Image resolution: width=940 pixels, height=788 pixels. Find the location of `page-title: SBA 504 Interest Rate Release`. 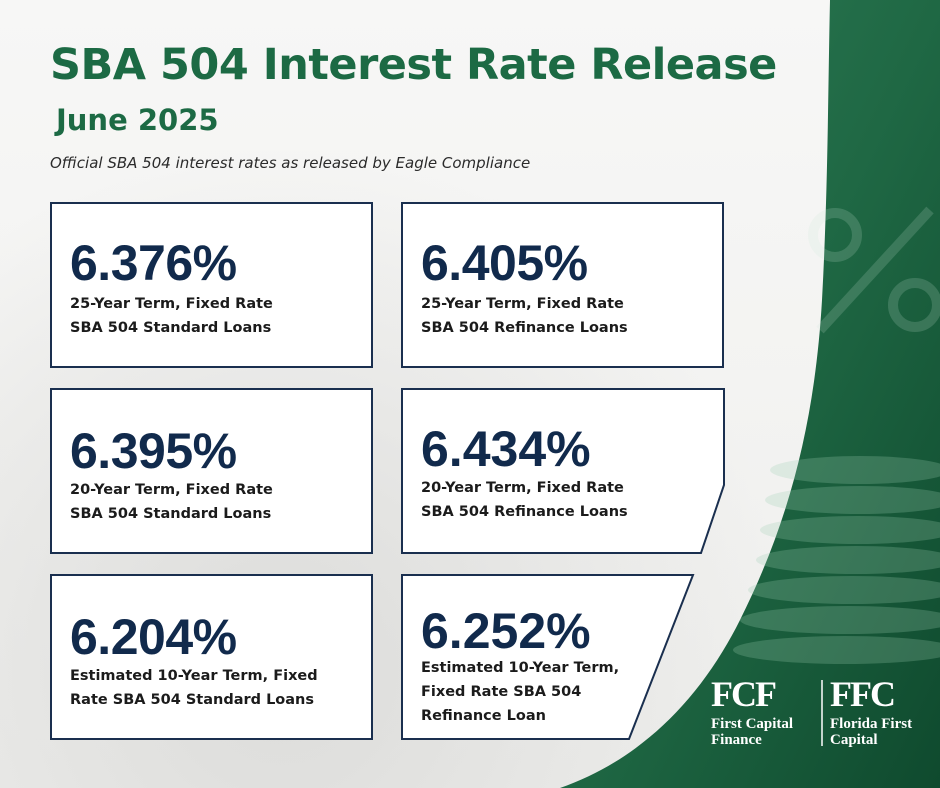

page-title: SBA 504 Interest Rate Release is located at coordinates (413, 65).